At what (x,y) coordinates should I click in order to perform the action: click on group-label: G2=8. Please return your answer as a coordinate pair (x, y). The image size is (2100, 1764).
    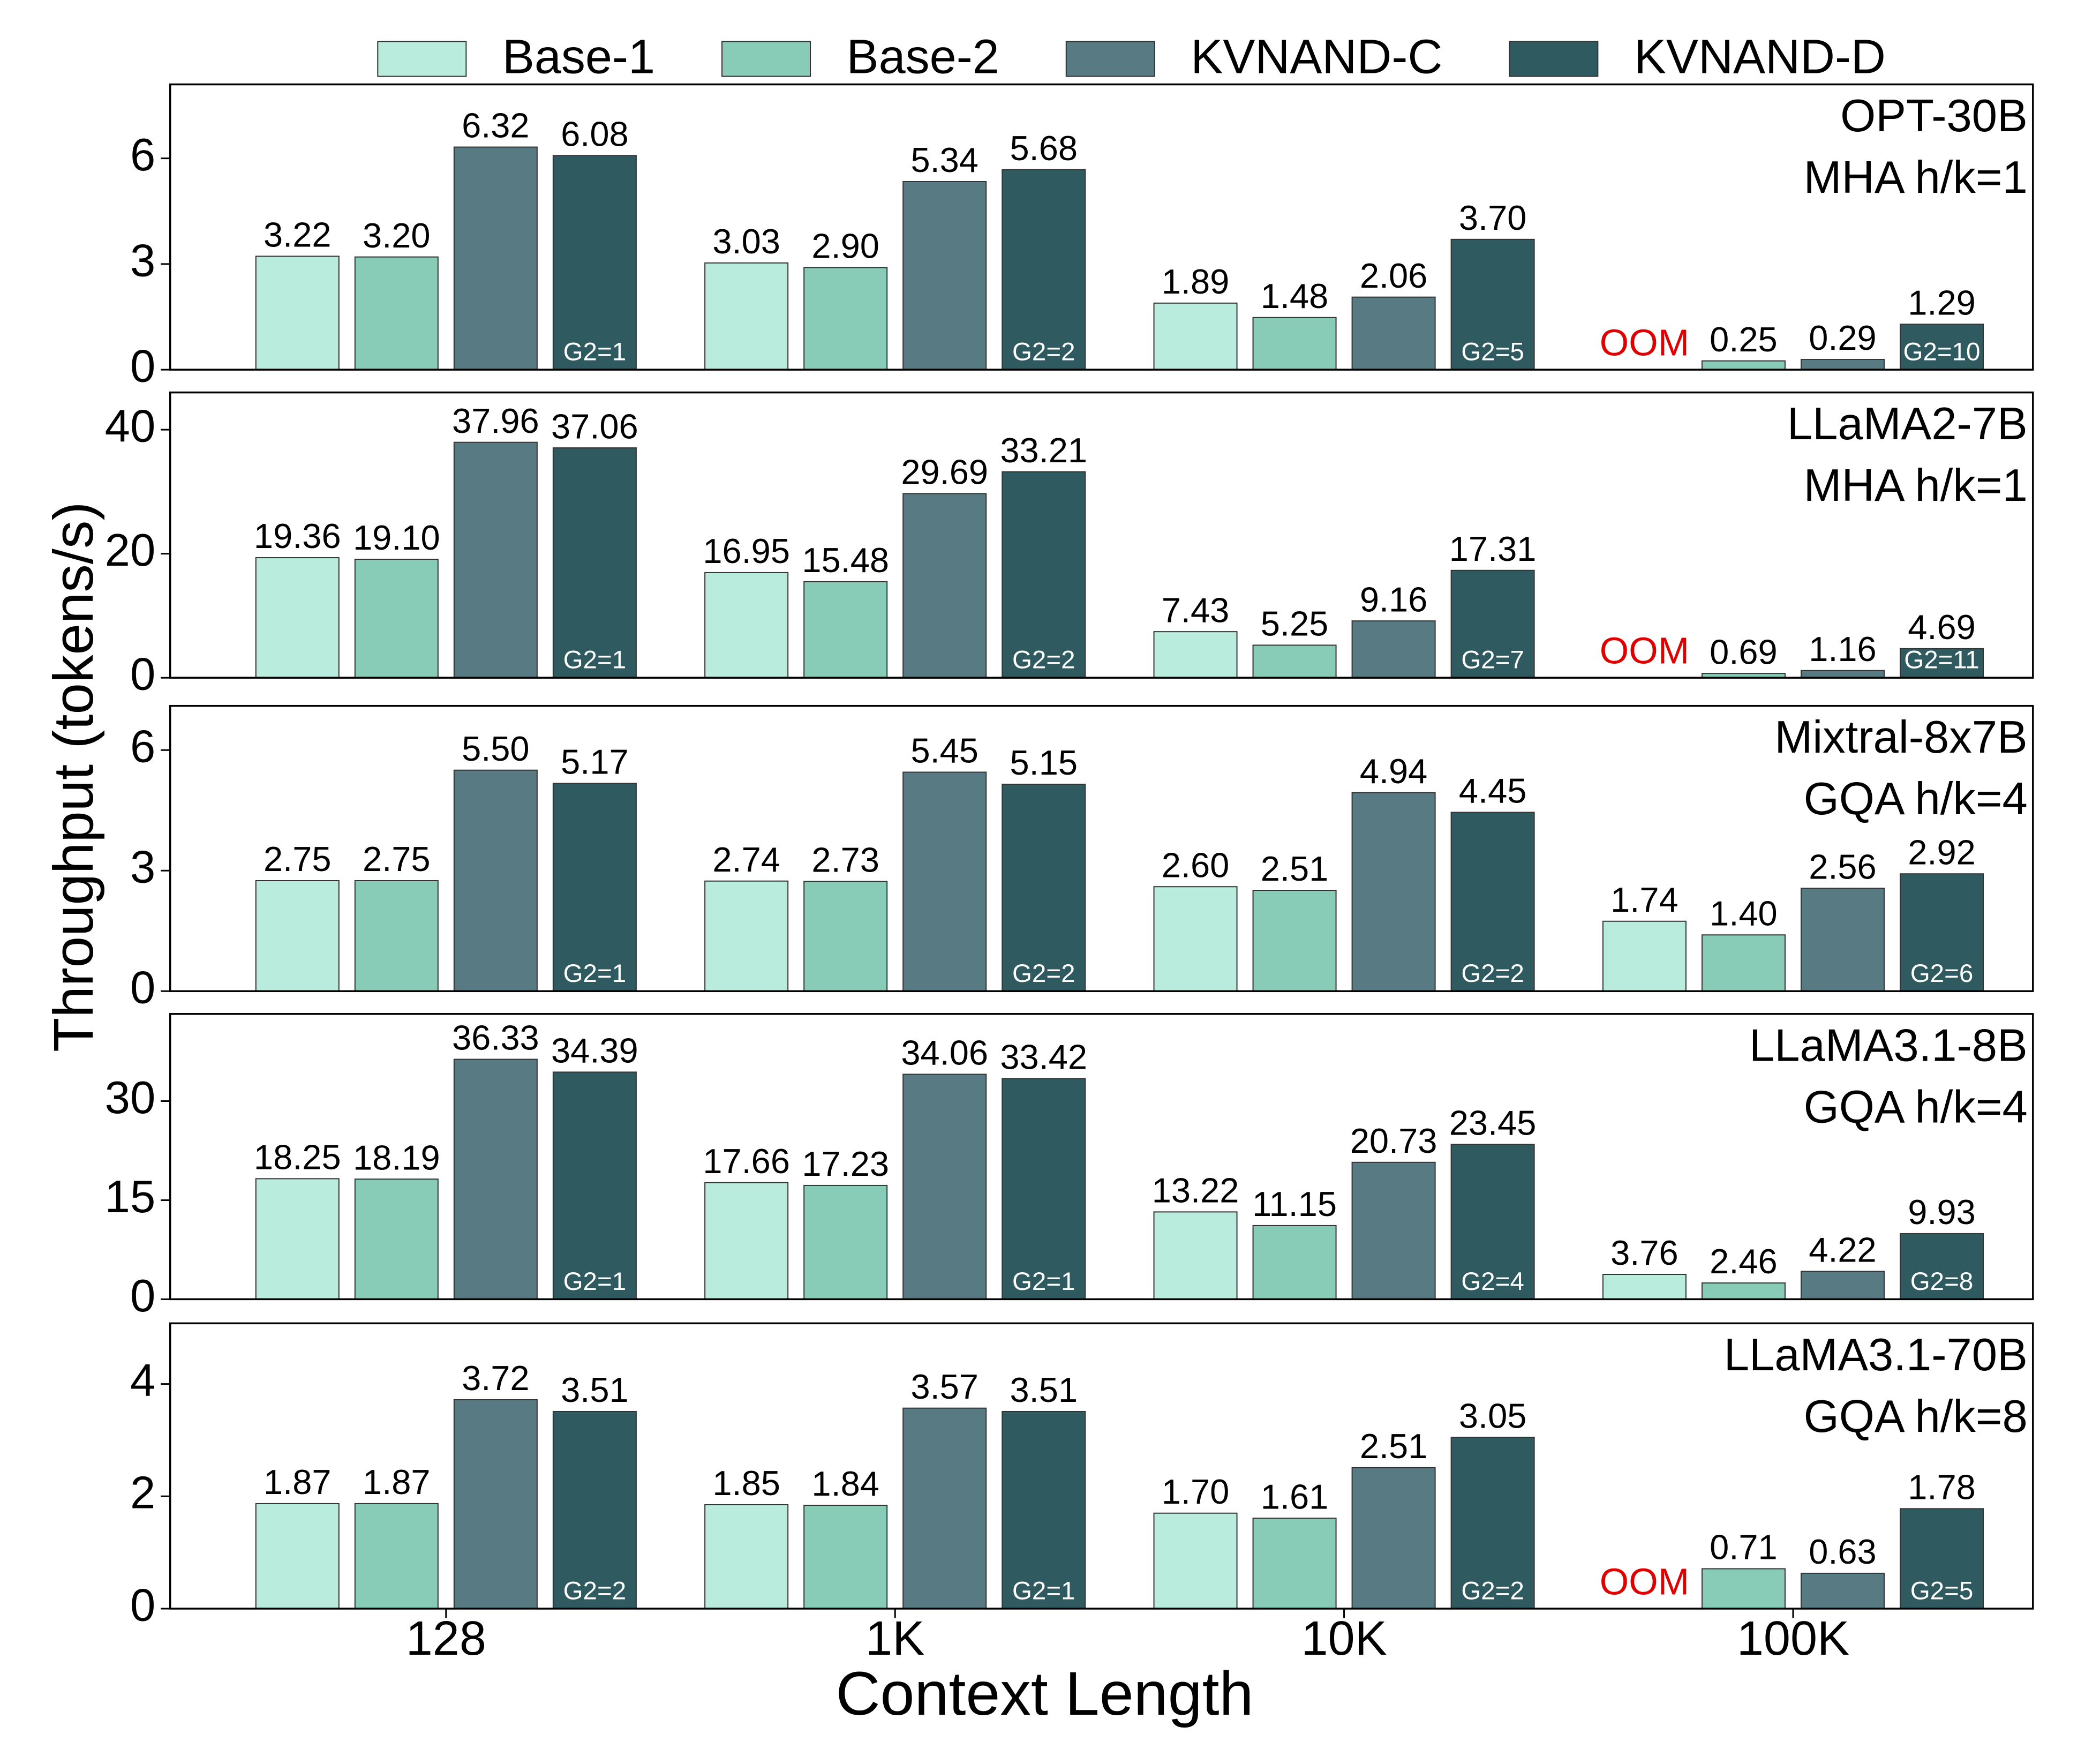
    Looking at the image, I should click on (1942, 1281).